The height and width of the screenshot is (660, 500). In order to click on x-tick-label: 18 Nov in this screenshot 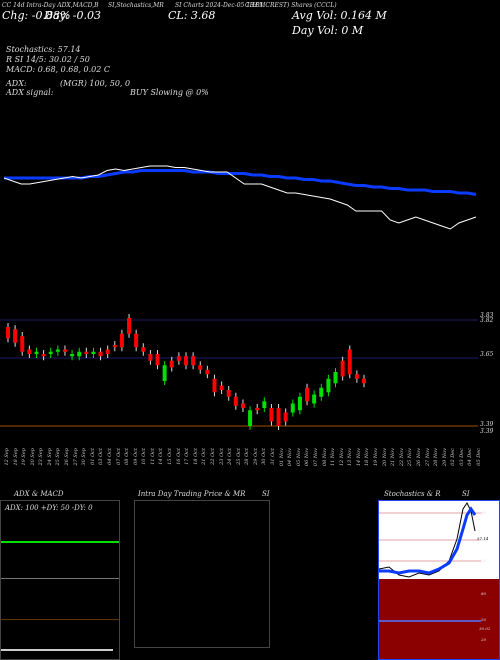, I will do `click(367, 457)`.